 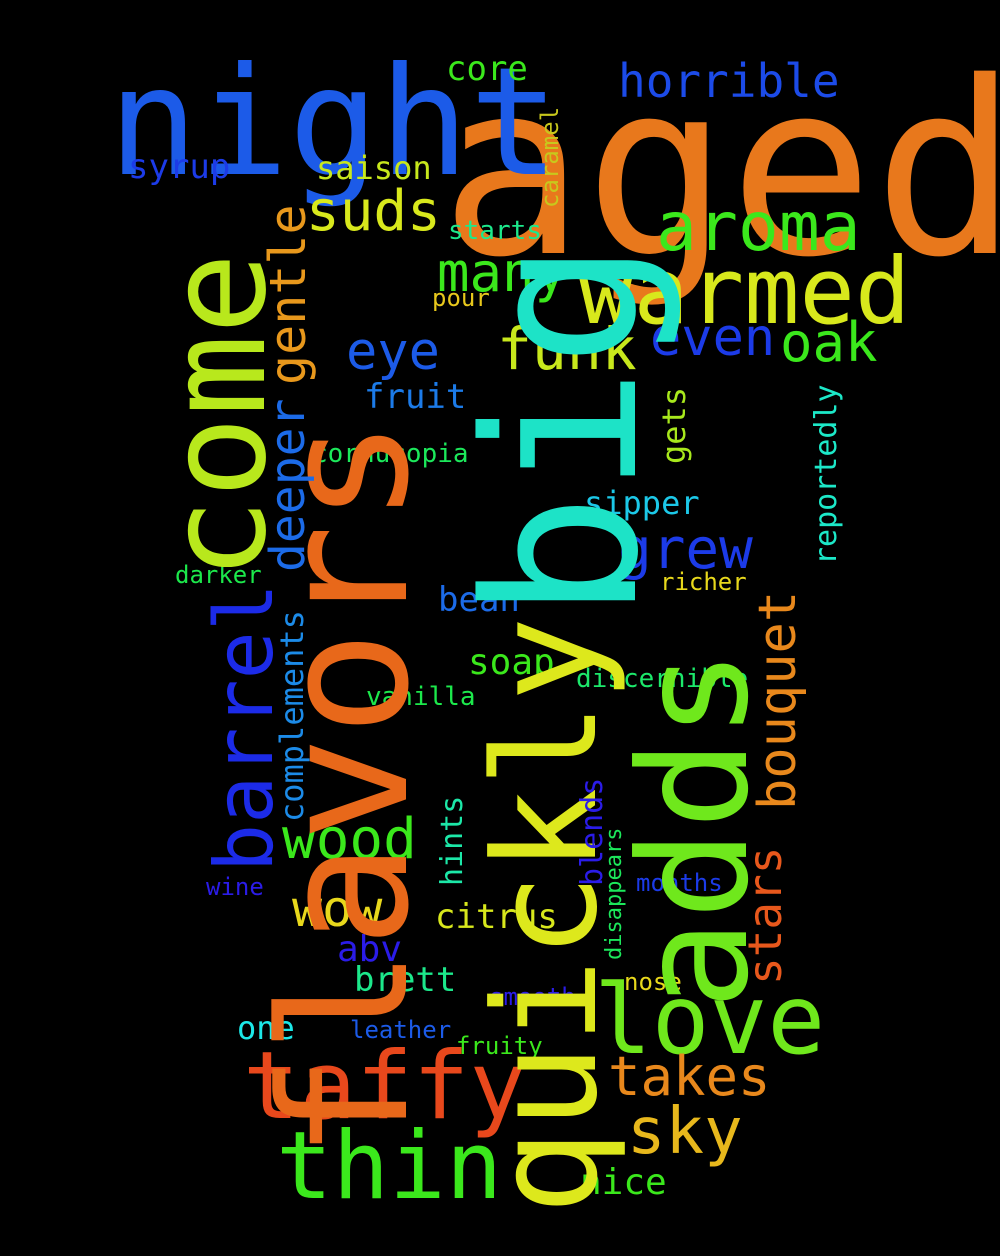 What do you see at coordinates (502, 272) in the screenshot?
I see `word-many: many` at bounding box center [502, 272].